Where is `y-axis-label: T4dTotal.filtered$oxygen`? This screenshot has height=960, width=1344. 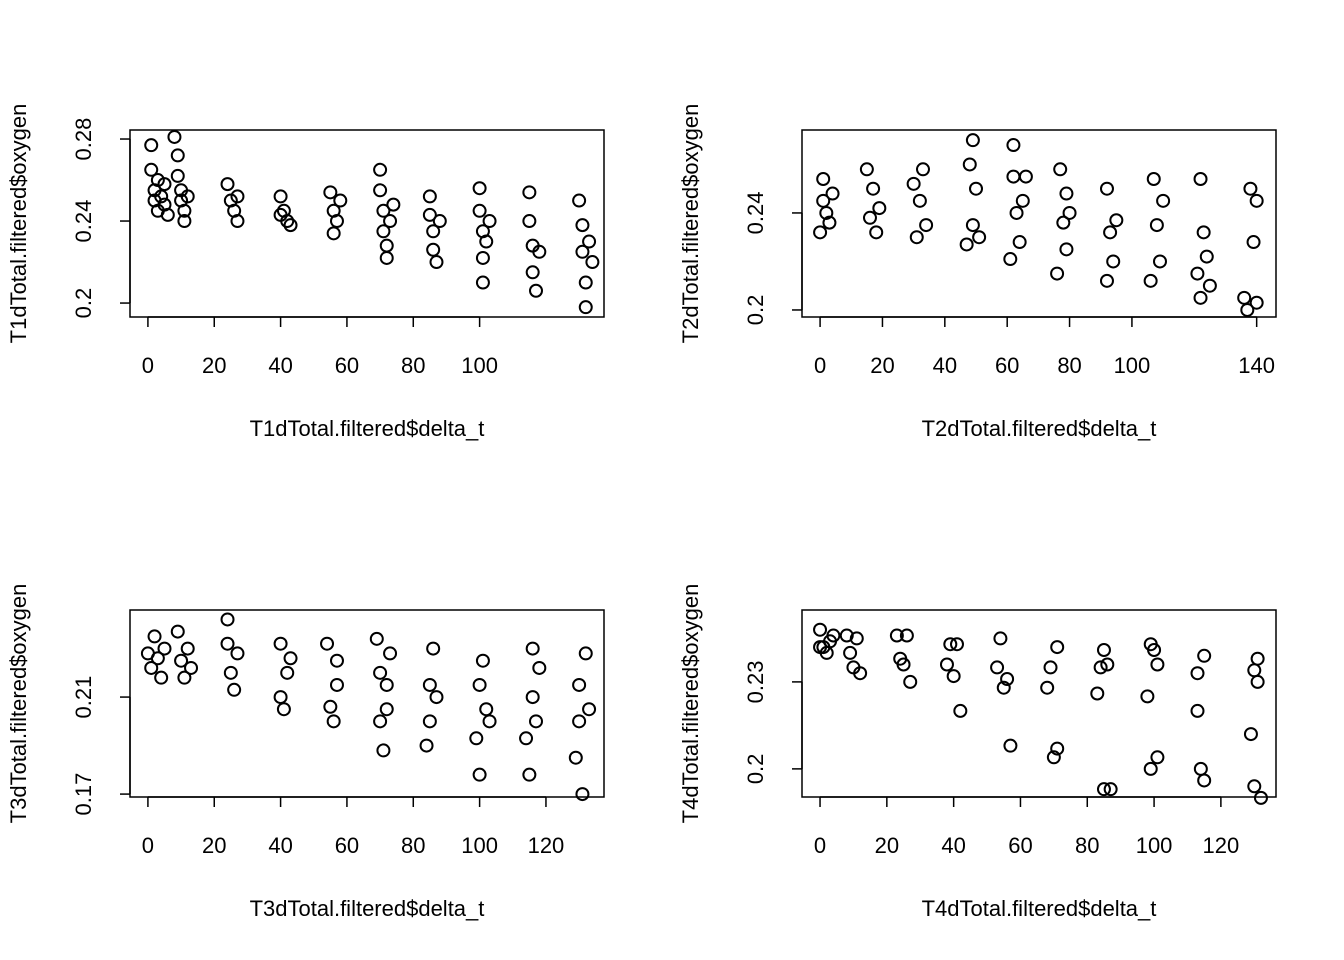
y-axis-label: T4dTotal.filtered$oxygen is located at coordinates (690, 704).